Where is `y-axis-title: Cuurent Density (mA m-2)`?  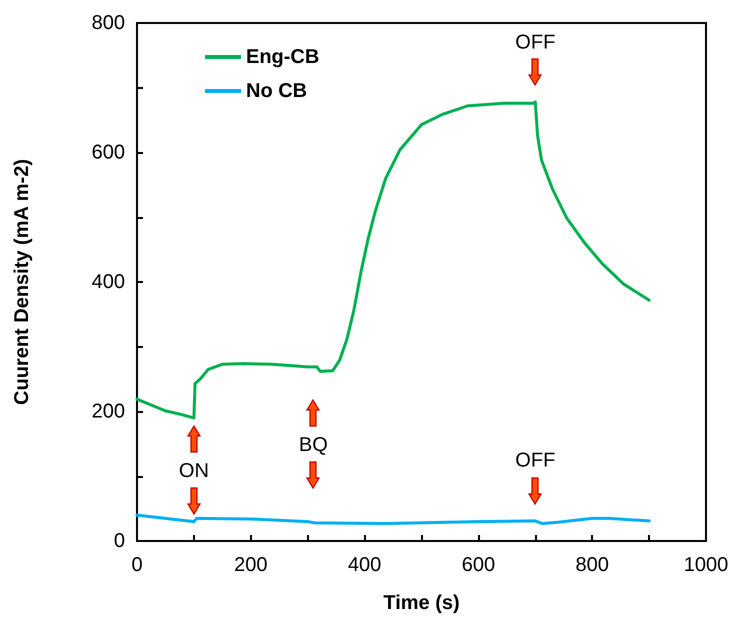
y-axis-title: Cuurent Density (mA m-2) is located at coordinates (22, 282).